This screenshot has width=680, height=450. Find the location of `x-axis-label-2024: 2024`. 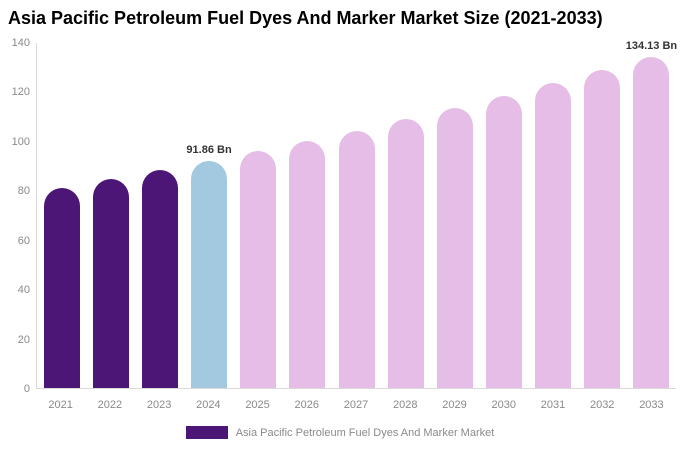

x-axis-label-2024: 2024 is located at coordinates (208, 405).